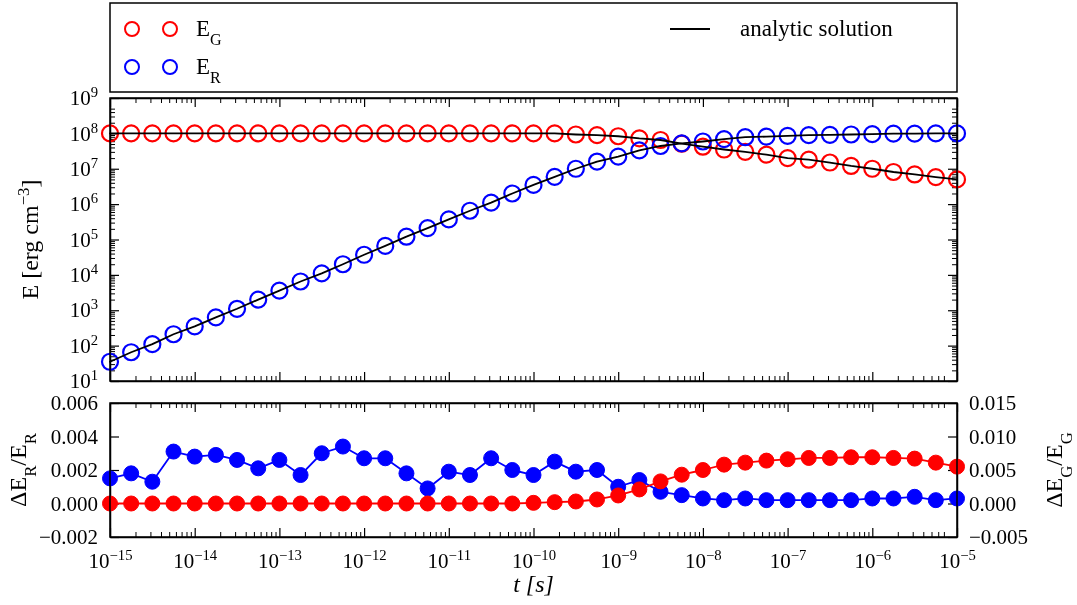 The image size is (1077, 605). What do you see at coordinates (533, 584) in the screenshot?
I see `x-axis-title: t [s]` at bounding box center [533, 584].